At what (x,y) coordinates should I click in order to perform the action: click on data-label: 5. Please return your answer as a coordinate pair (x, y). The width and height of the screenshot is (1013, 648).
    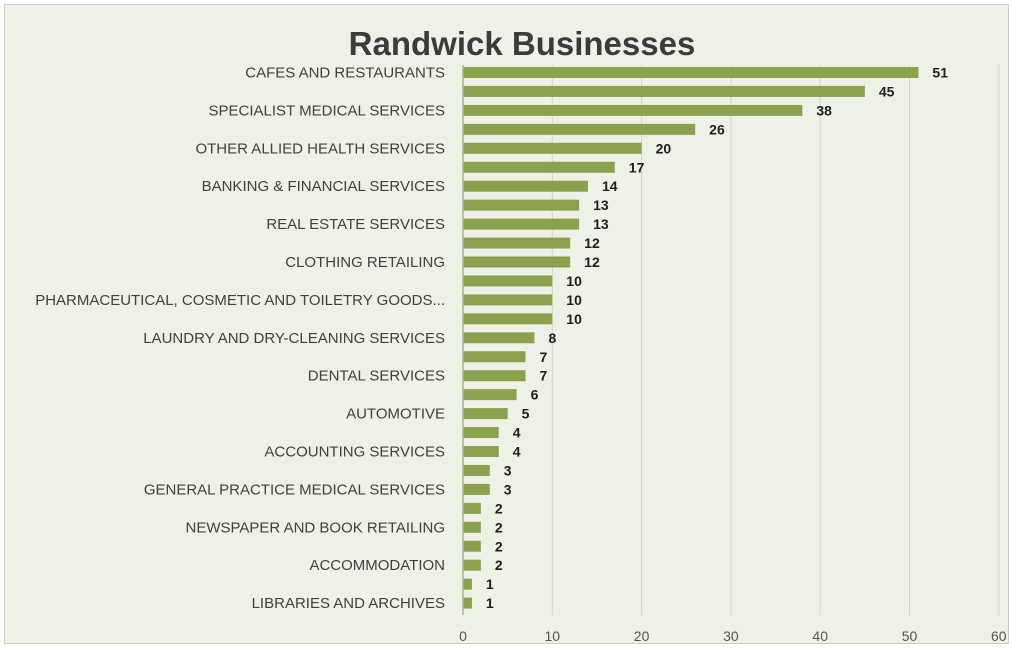
    Looking at the image, I should click on (526, 414).